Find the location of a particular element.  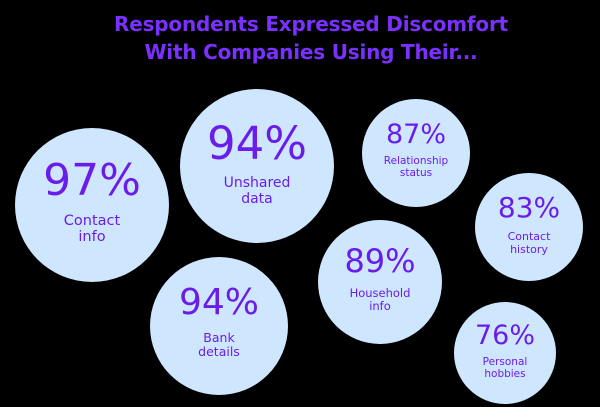

bubble-value: 87% is located at coordinates (415, 134).